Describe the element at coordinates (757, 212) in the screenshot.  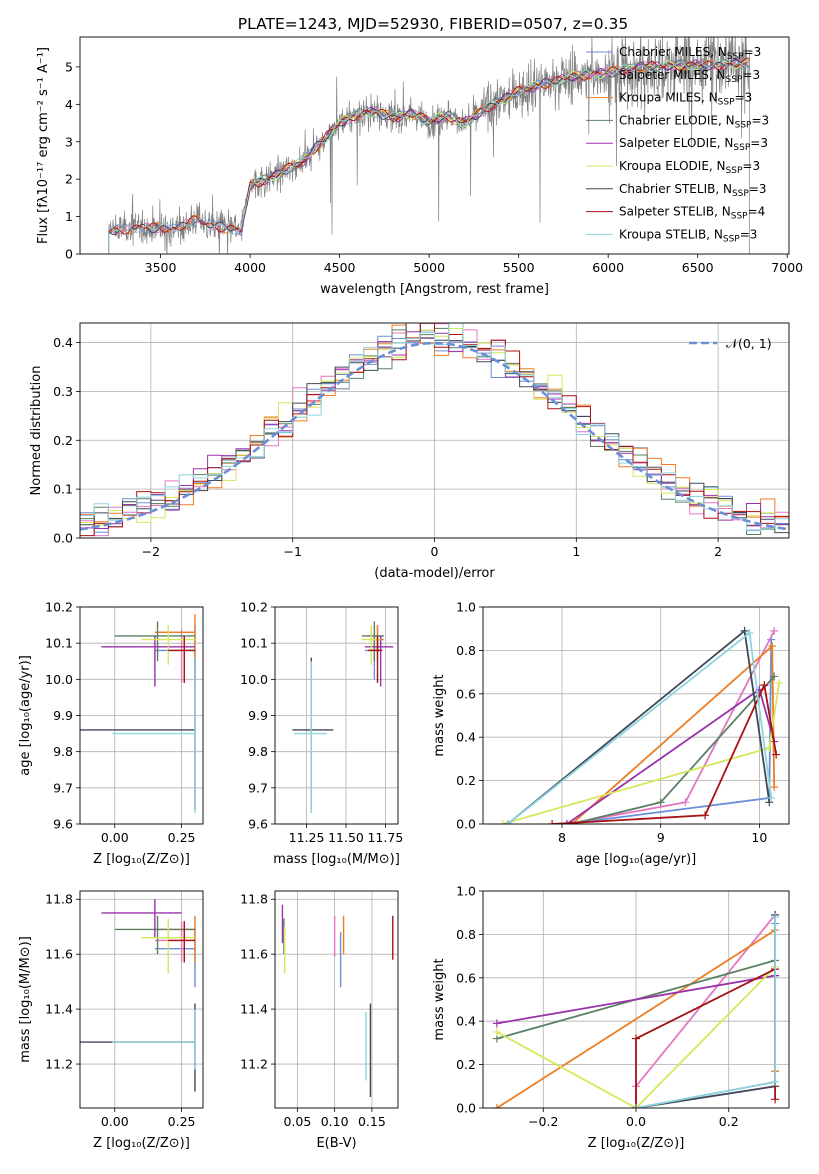
I see `legend-nssp: =4` at that location.